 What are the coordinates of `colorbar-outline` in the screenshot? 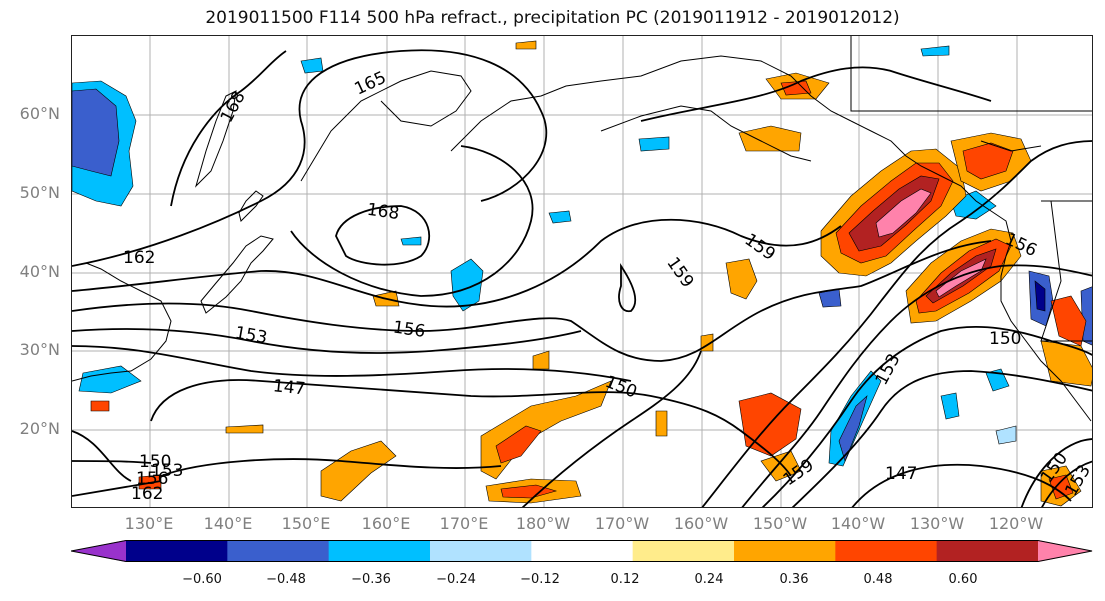 It's located at (582, 551).